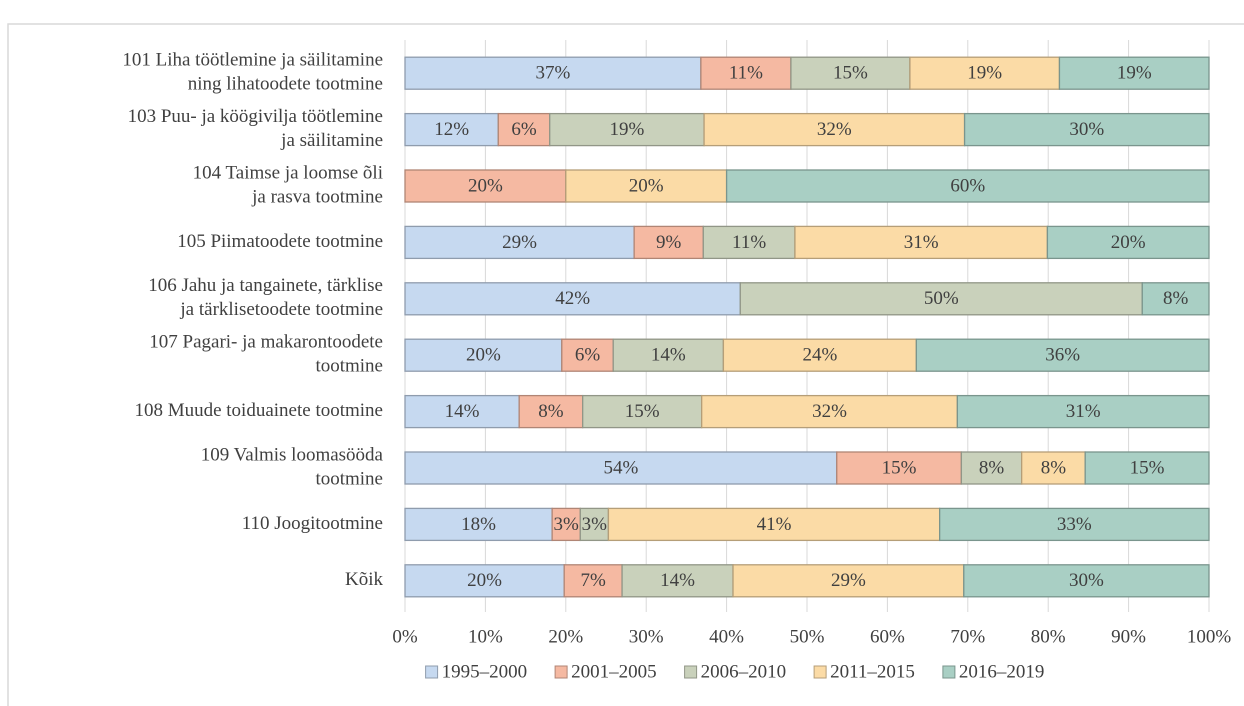 The width and height of the screenshot is (1244, 706). Describe the element at coordinates (620, 467) in the screenshot. I see `data-label: 54%` at that location.